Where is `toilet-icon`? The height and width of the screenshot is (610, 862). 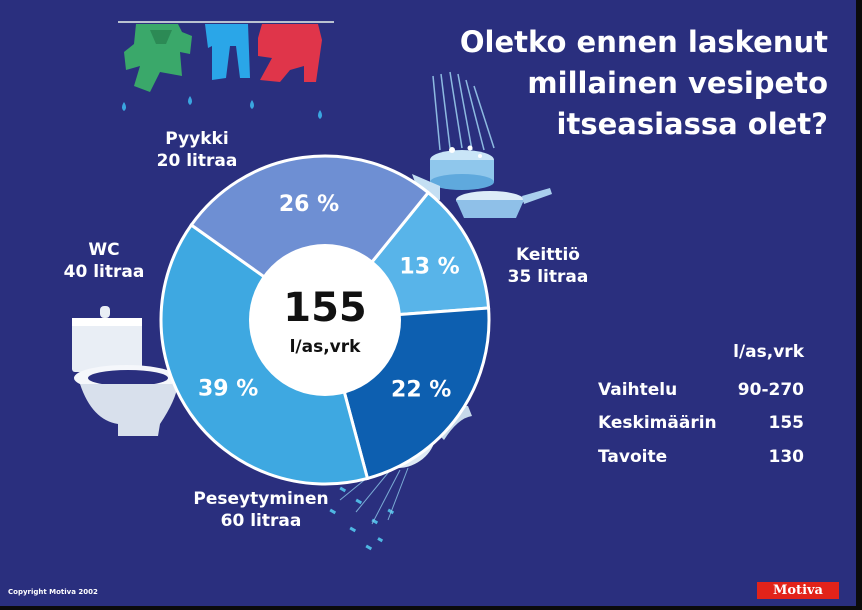 toilet-icon is located at coordinates (125, 371).